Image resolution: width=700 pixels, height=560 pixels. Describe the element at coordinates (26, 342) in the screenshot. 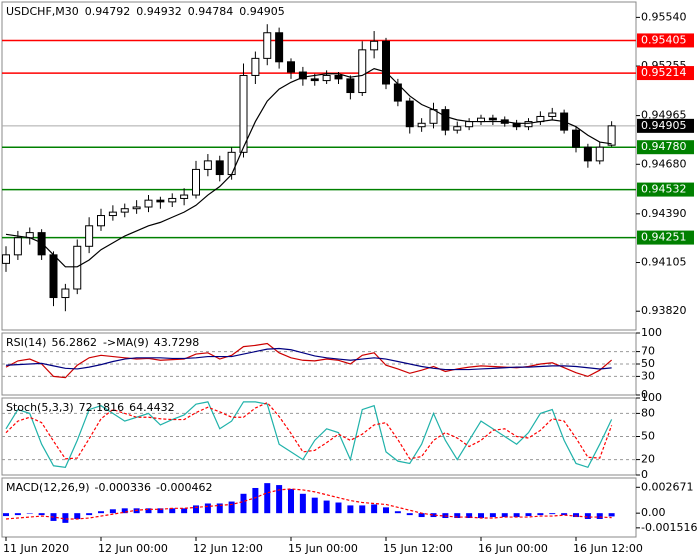

I see `series-name: RSI(14)` at that location.